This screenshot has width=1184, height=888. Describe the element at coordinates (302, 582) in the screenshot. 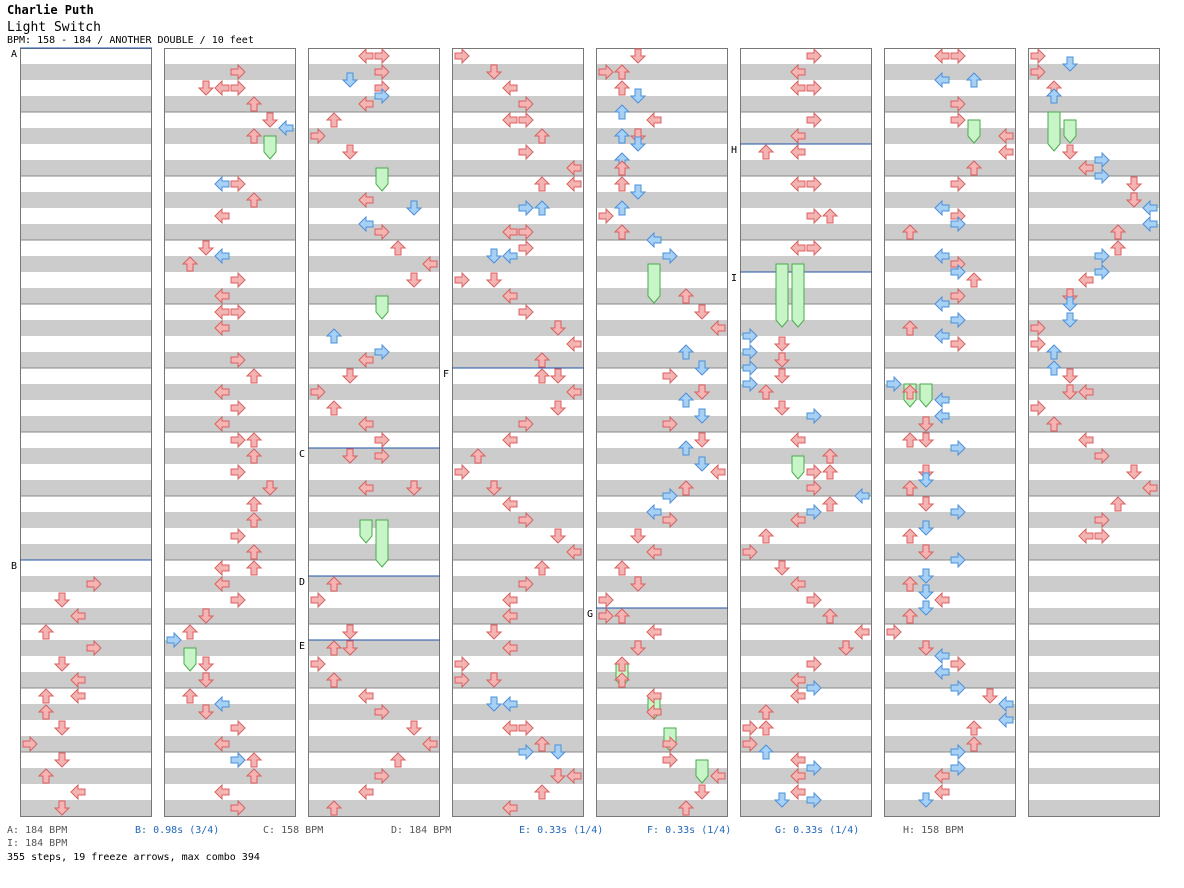

I see `speed-marker-label: D` at that location.